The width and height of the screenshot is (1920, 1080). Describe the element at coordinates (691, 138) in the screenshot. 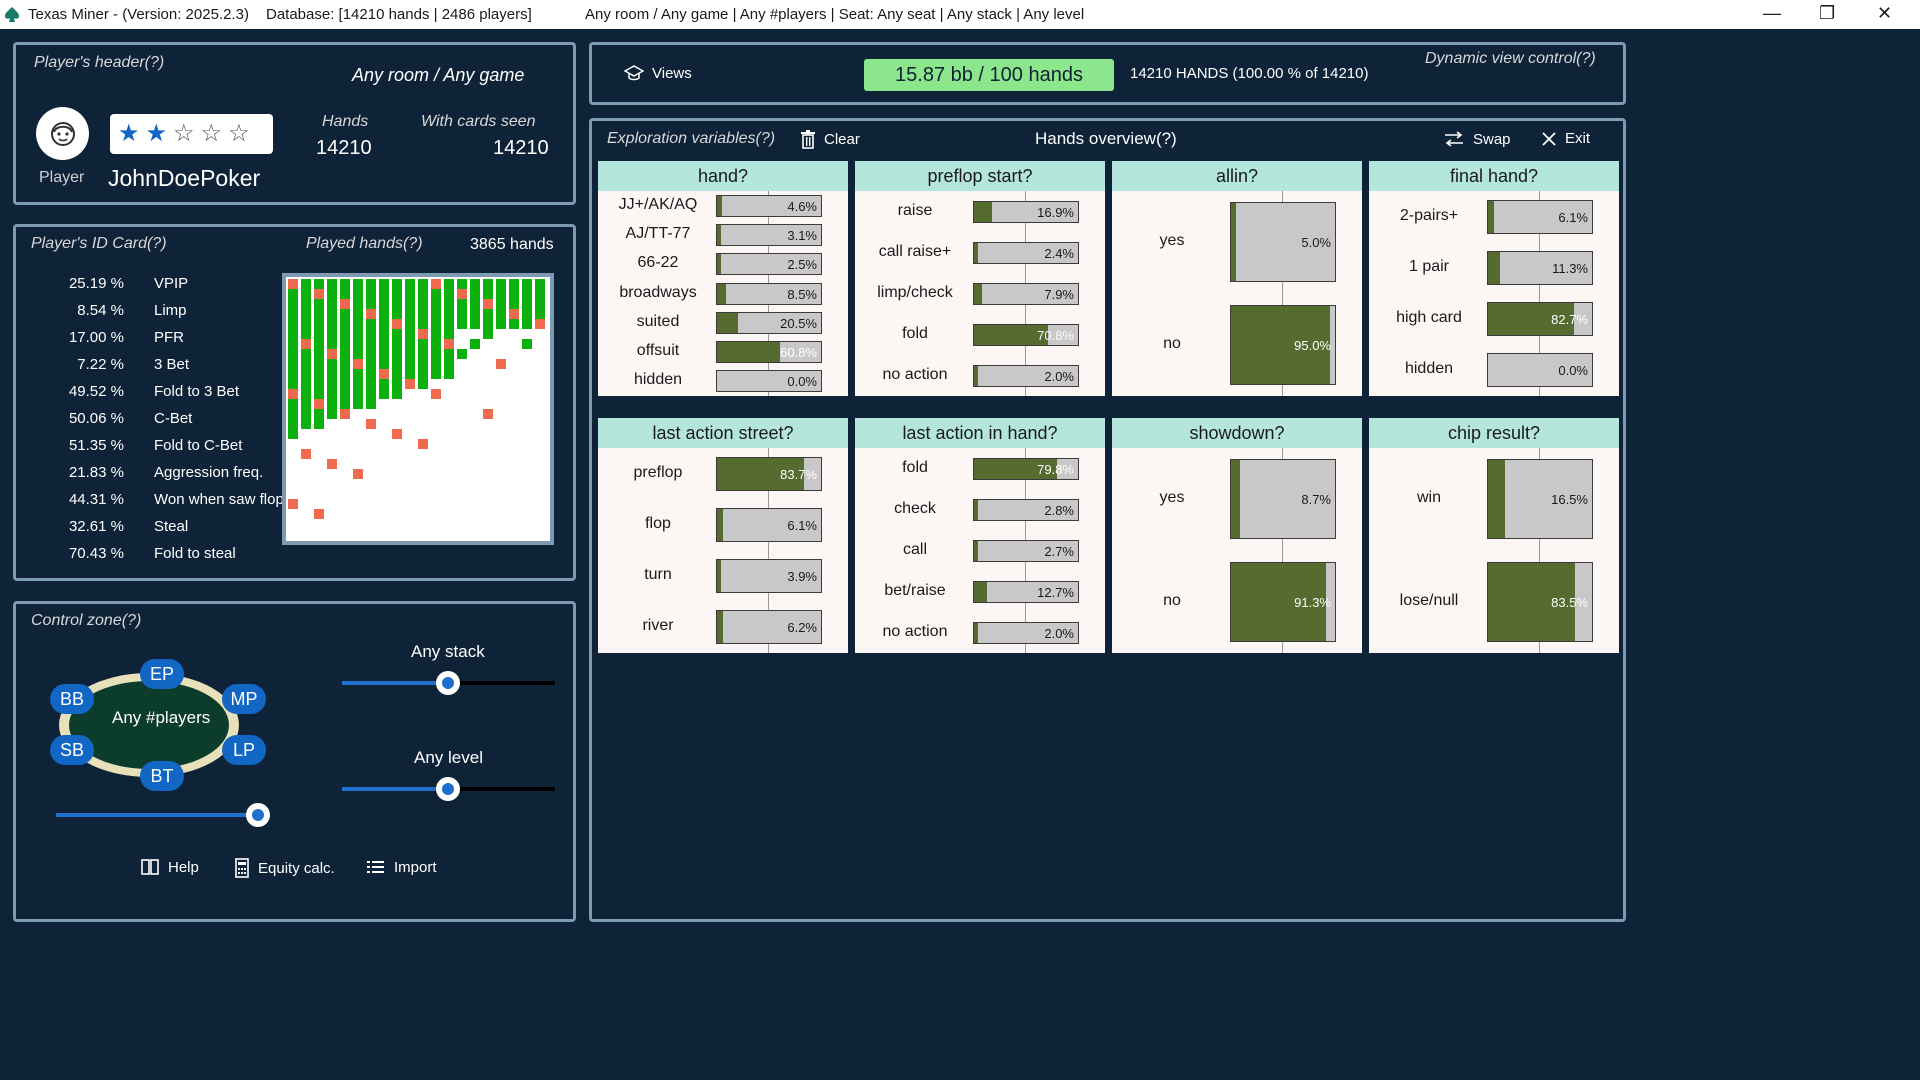

I see `exploration-variables-title: Exploration variables(?)` at that location.